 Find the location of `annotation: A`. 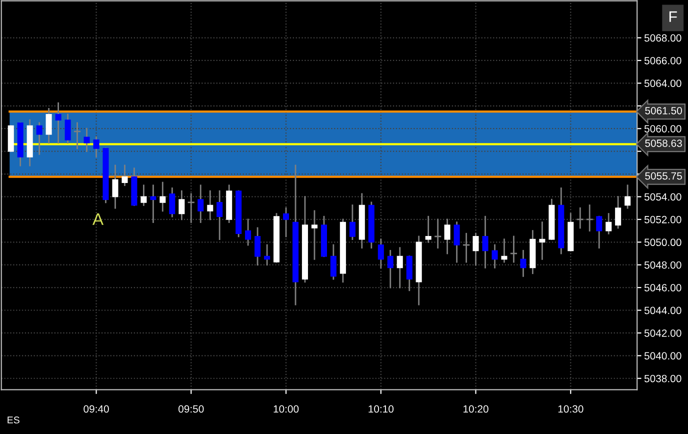

annotation: A is located at coordinates (98, 219).